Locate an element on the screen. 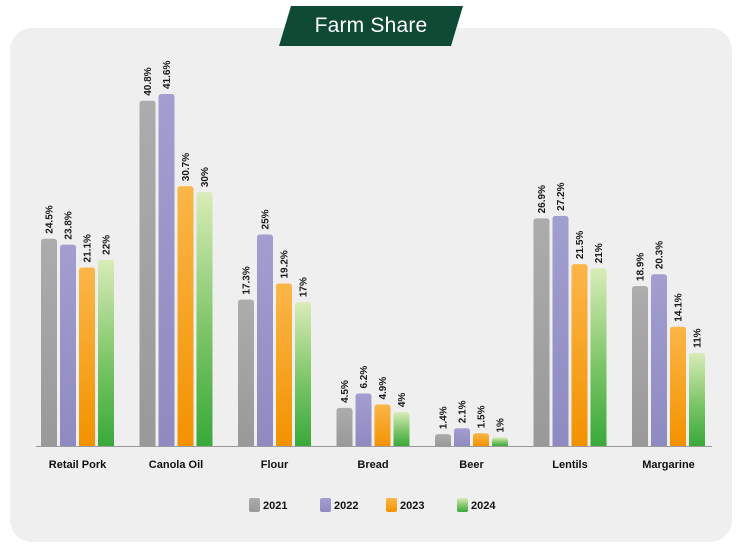  data-label: 1.5% is located at coordinates (482, 416).